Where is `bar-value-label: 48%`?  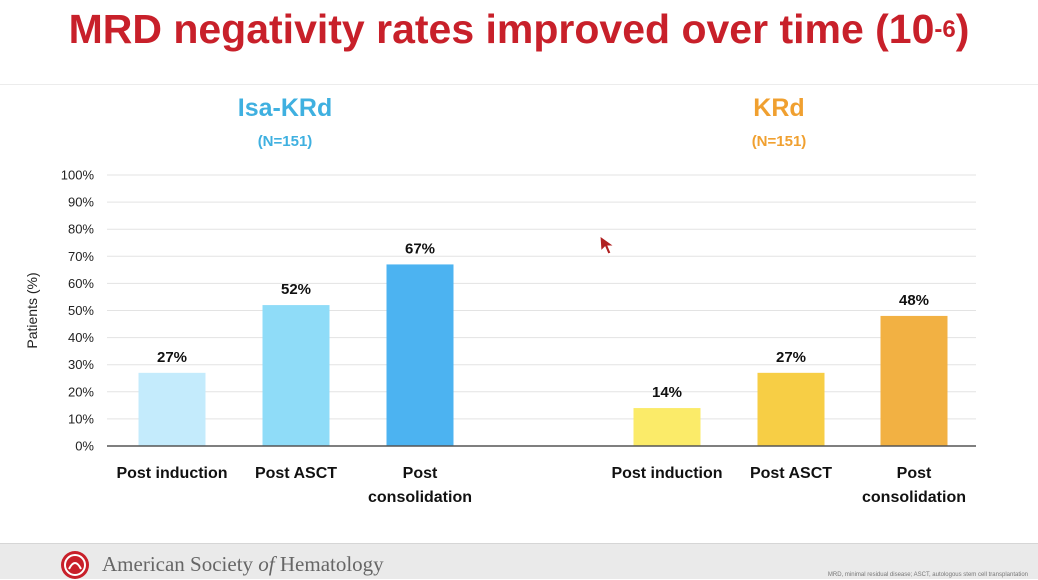
bar-value-label: 48% is located at coordinates (914, 300).